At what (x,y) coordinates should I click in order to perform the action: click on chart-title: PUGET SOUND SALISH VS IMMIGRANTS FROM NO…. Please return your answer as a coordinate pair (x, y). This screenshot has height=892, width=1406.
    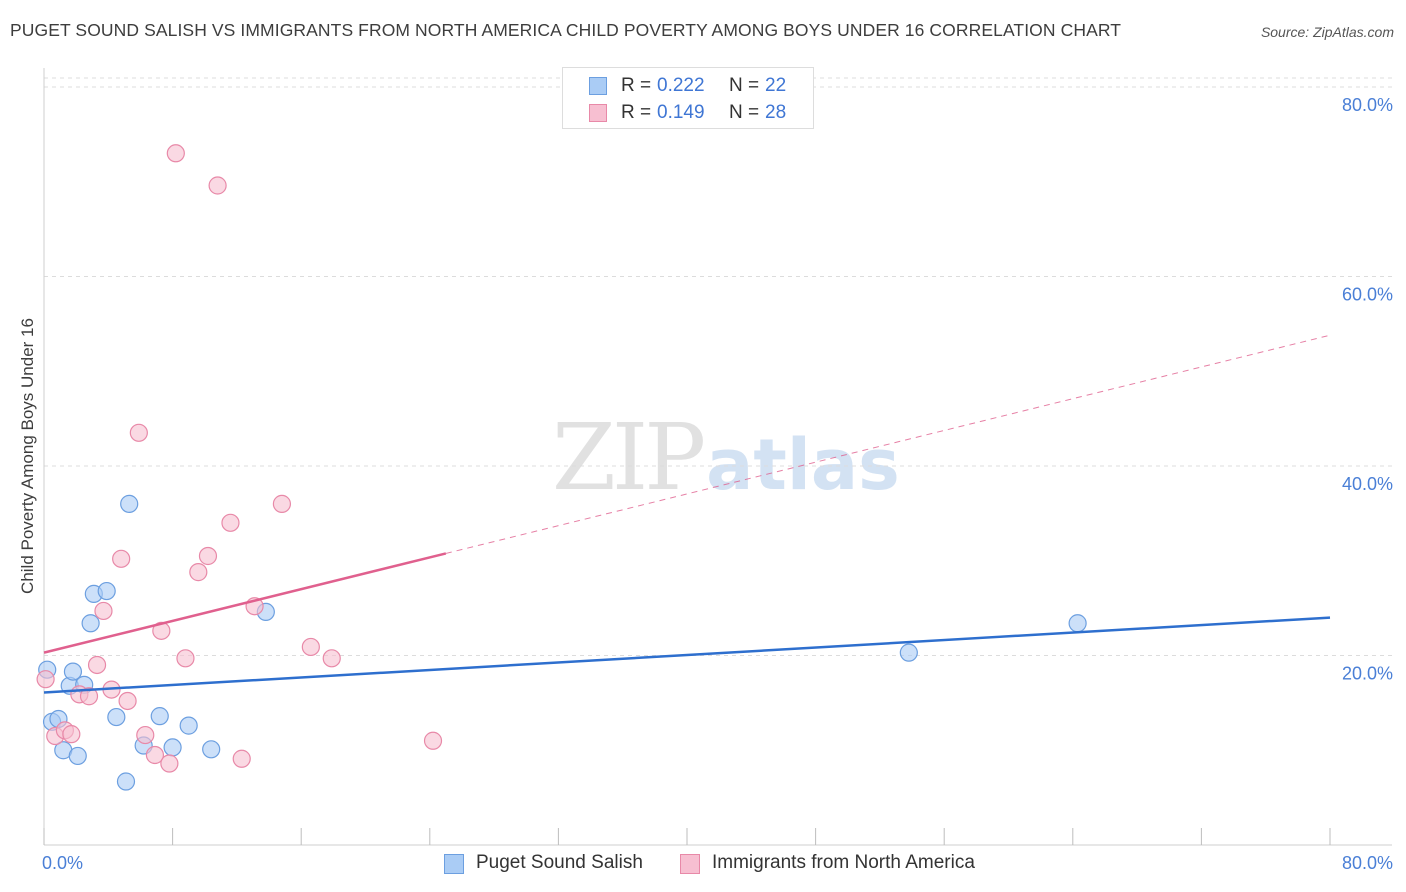
    Looking at the image, I should click on (566, 30).